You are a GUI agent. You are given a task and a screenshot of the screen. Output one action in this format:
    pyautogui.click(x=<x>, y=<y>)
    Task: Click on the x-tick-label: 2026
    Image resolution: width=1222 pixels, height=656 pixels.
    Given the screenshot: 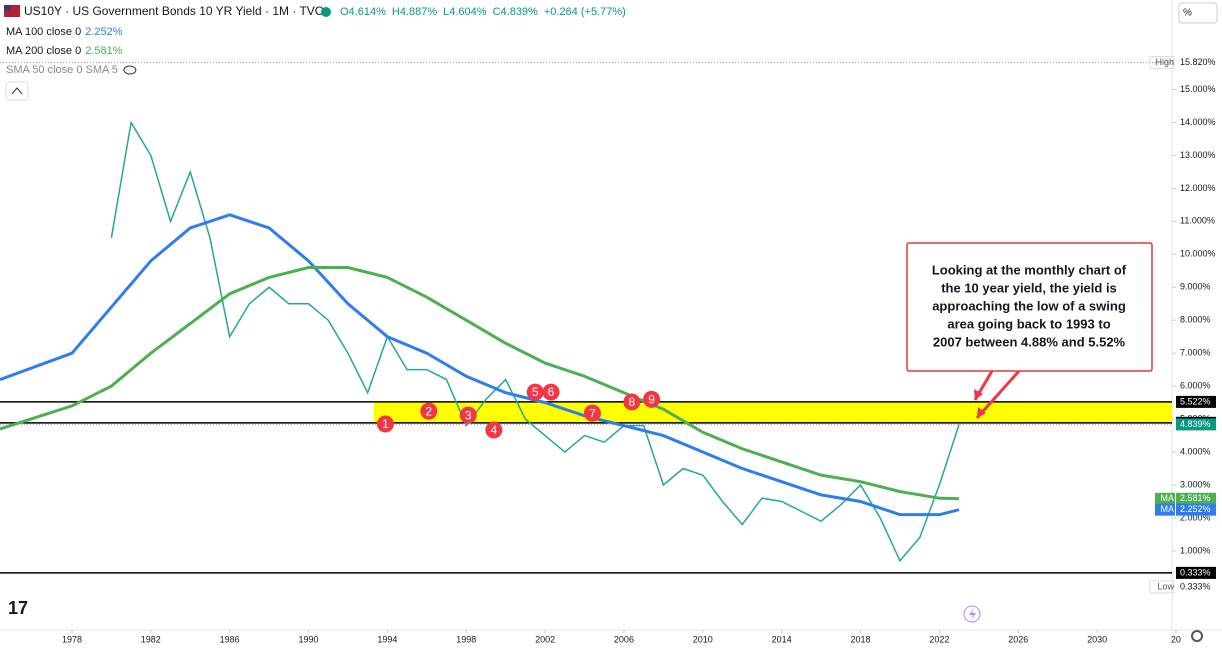 What is the action you would take?
    pyautogui.click(x=1018, y=639)
    